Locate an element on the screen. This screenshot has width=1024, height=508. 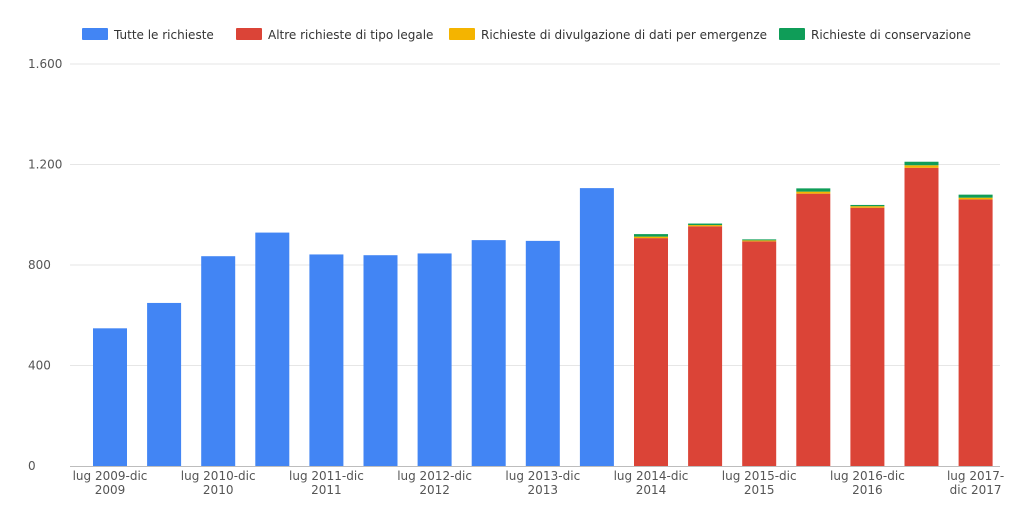
xtick-label-16: lug 2017-dic 2017 is located at coordinates (975, 483).